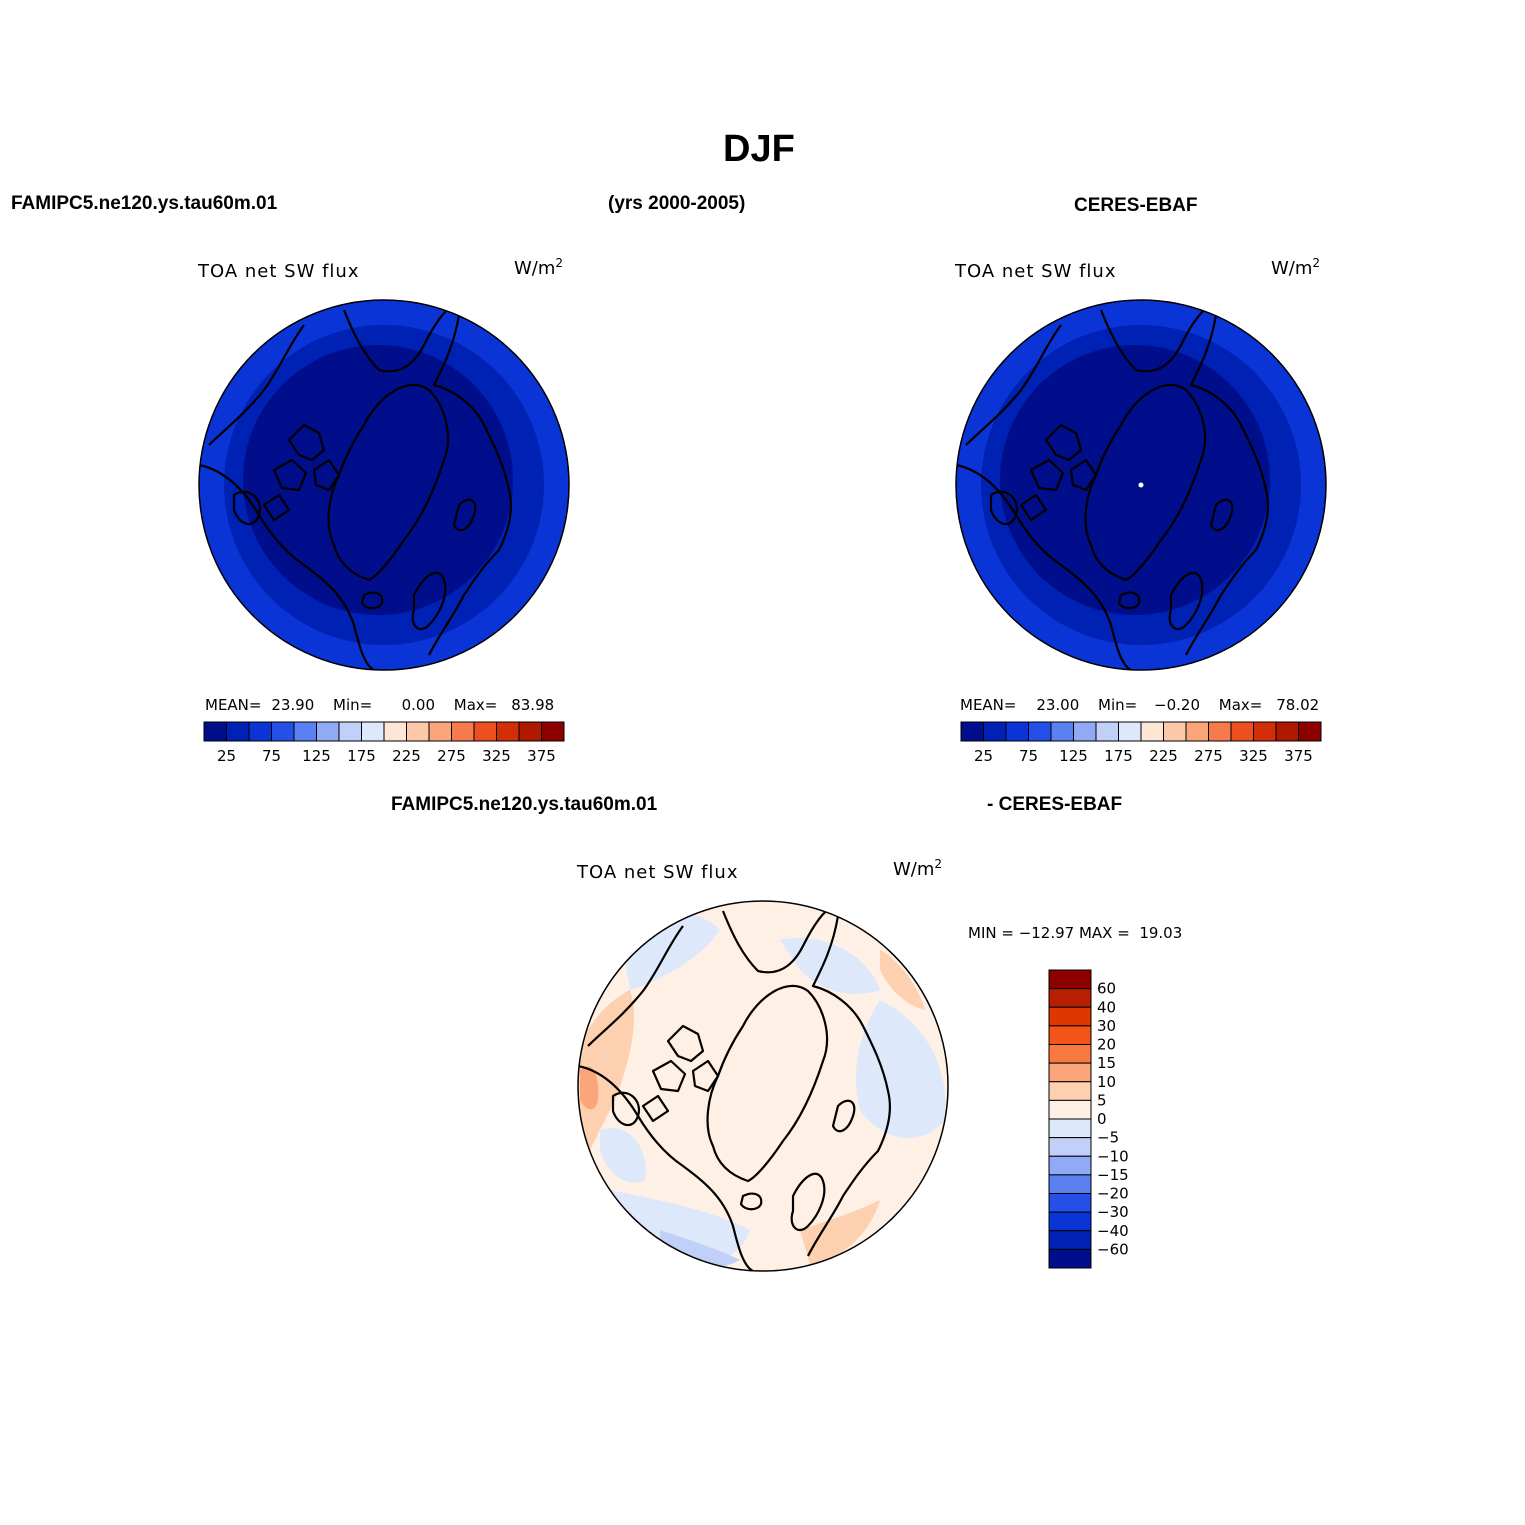 This screenshot has height=1525, width=1525. What do you see at coordinates (144, 203) in the screenshot?
I see `model-header: FAMIPC5.ne120.ys.tau60m.01` at bounding box center [144, 203].